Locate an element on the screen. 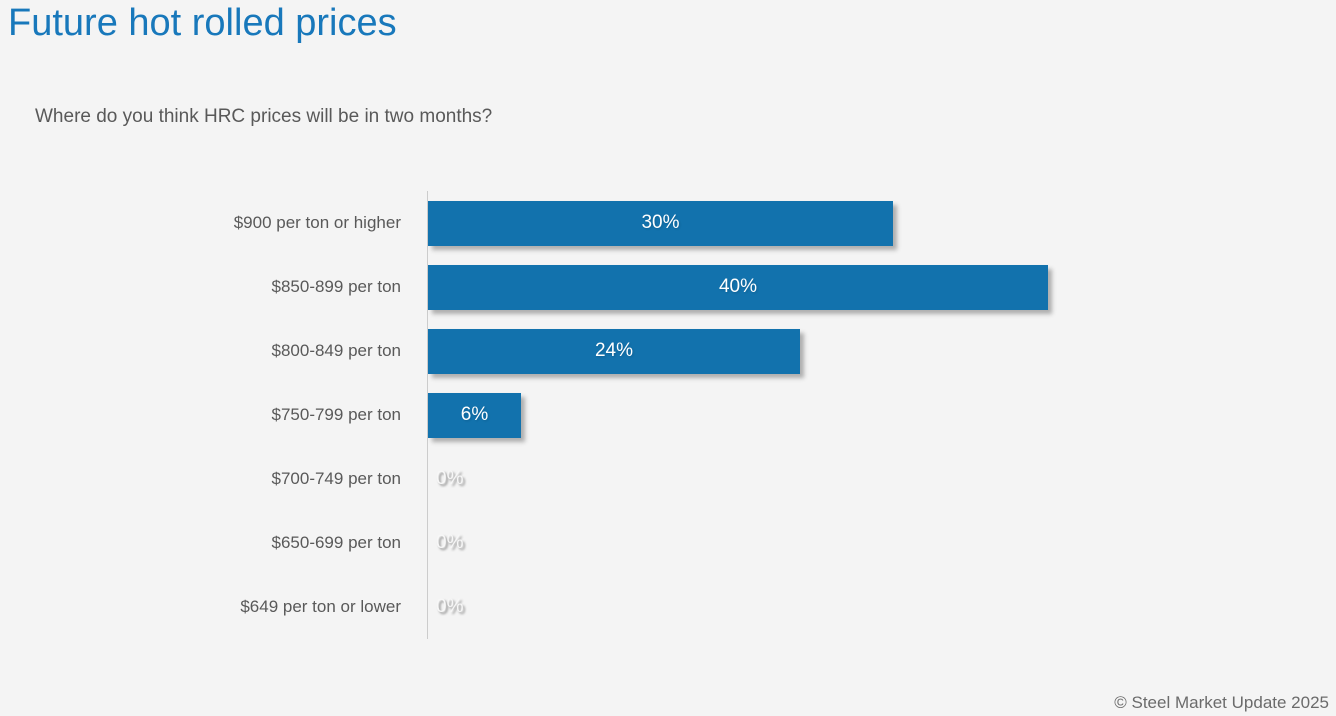  bar: 40% is located at coordinates (738, 287).